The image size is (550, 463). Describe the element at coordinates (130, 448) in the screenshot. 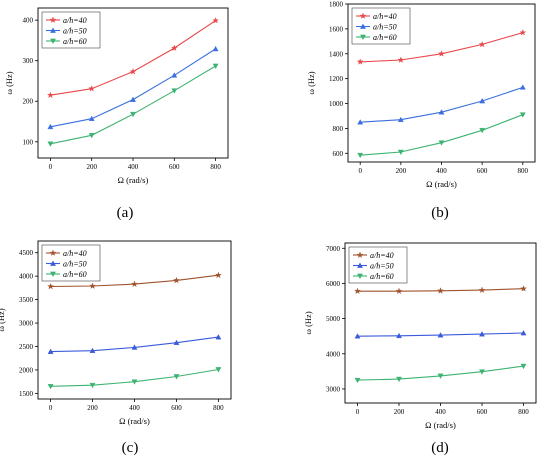

I see `caption-c: (c)` at that location.